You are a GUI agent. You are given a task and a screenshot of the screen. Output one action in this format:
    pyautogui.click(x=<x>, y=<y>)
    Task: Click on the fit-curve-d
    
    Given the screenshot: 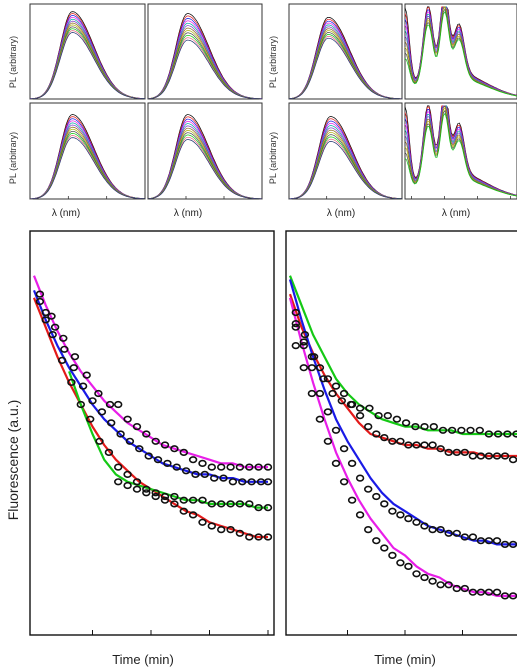 What is the action you would take?
    pyautogui.click(x=150, y=386)
    